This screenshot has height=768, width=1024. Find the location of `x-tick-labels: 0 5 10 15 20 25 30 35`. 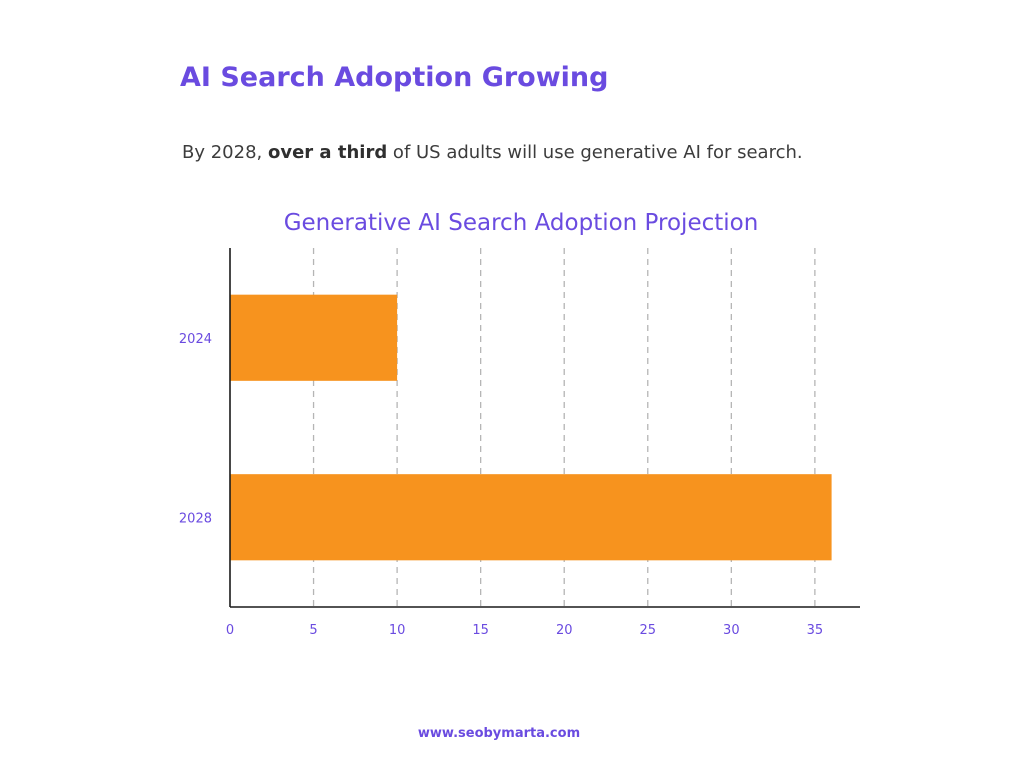

x-tick-labels: 0 5 10 15 20 25 30 35 is located at coordinates (524, 630).